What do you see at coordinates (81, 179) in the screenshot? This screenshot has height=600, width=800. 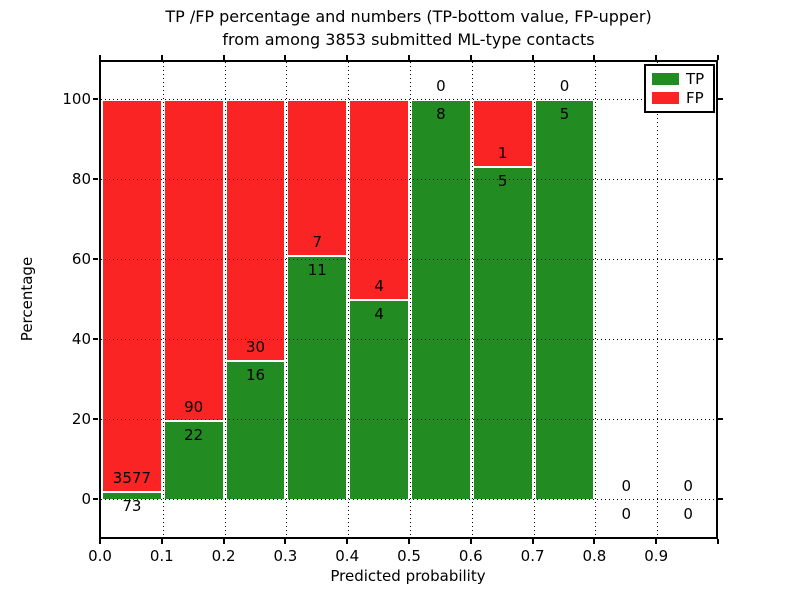 I see `y-tick-label-80: 80` at bounding box center [81, 179].